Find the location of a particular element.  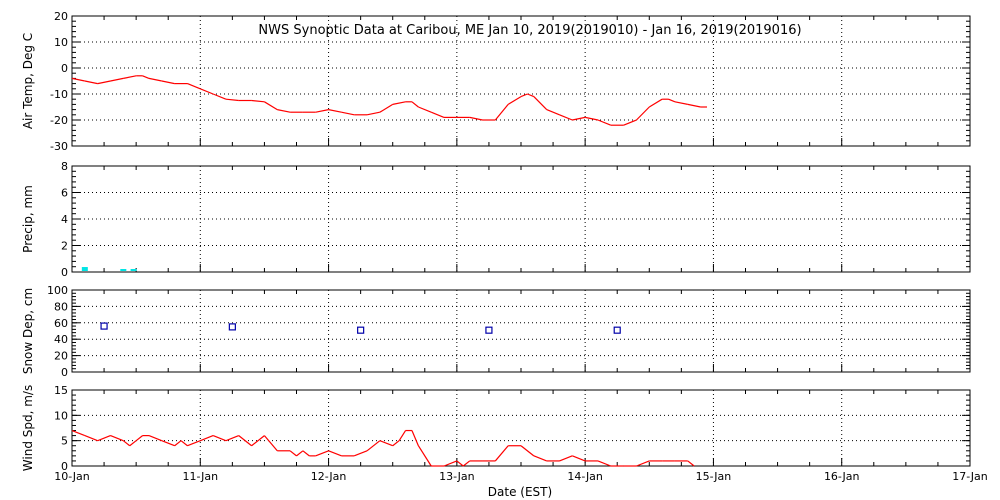

y-tick-label-3-1: 10 is located at coordinates (61, 415).